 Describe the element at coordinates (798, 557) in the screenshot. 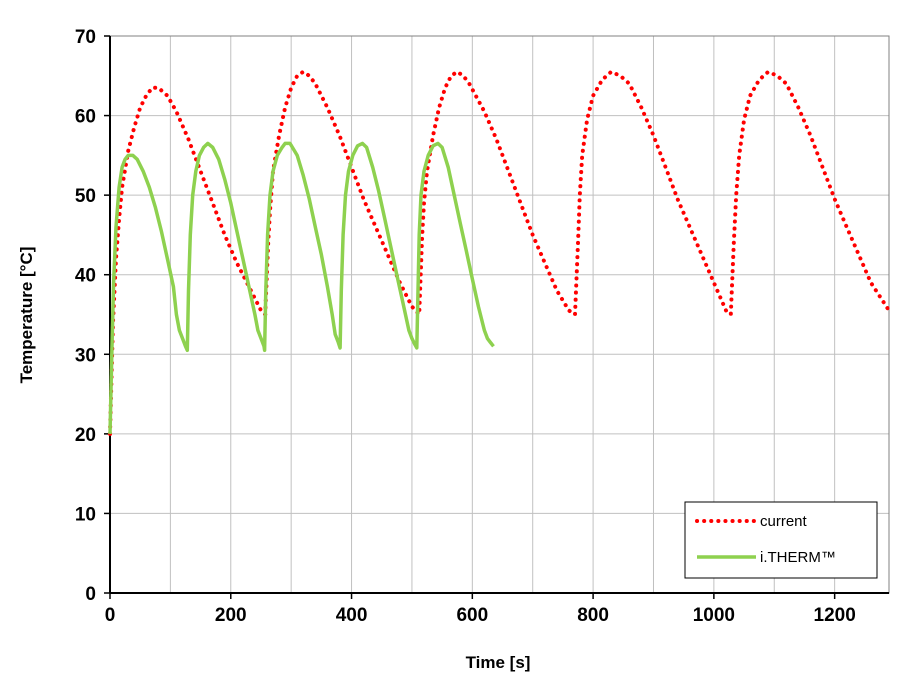

I see `legend-label-itherm: i.THERM™` at that location.